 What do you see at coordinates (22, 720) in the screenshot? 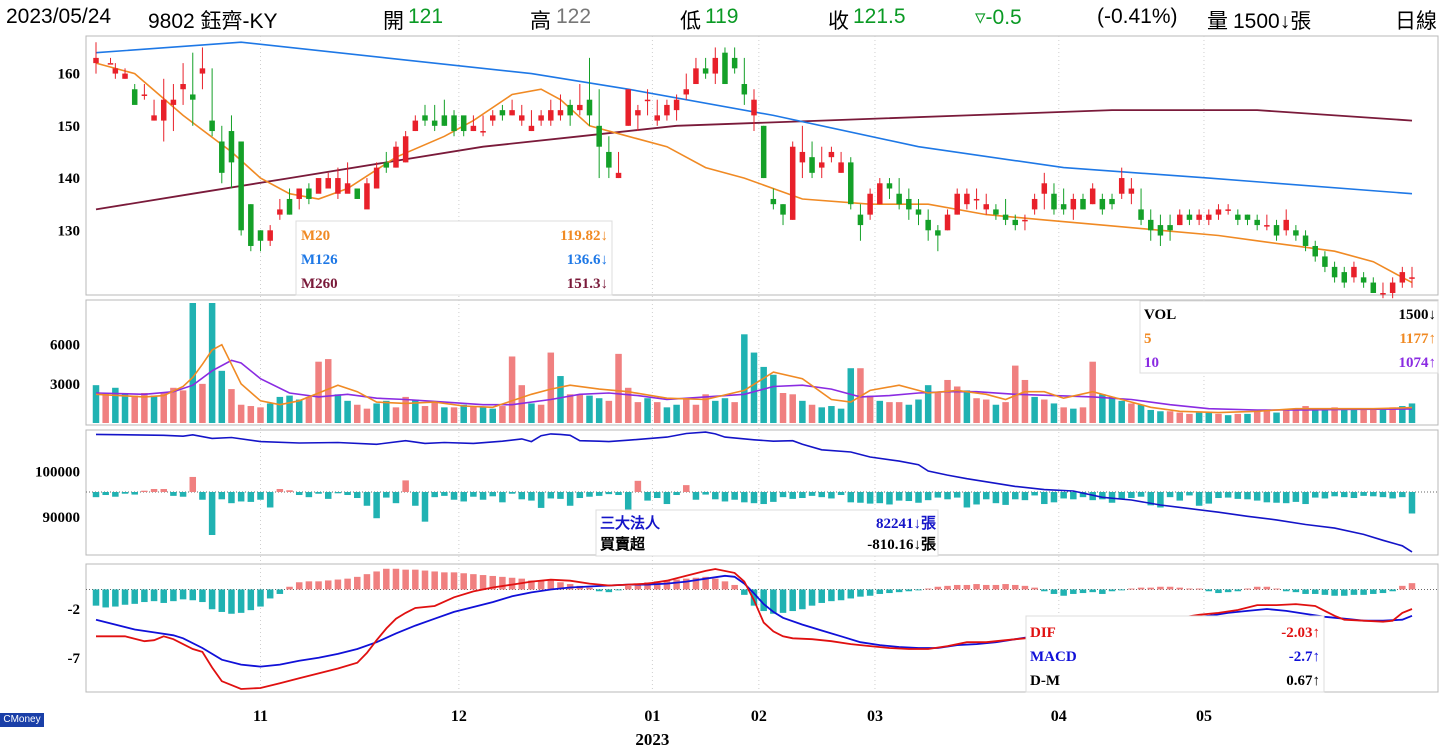
I see `brand-logo: CMoney` at bounding box center [22, 720].